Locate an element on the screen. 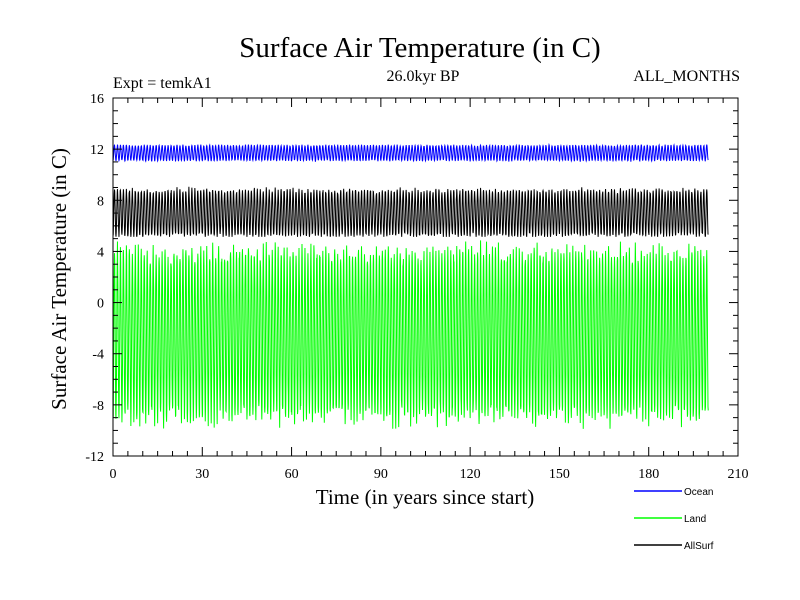 The height and width of the screenshot is (600, 800). y-tick-label: -8 is located at coordinates (98, 406).